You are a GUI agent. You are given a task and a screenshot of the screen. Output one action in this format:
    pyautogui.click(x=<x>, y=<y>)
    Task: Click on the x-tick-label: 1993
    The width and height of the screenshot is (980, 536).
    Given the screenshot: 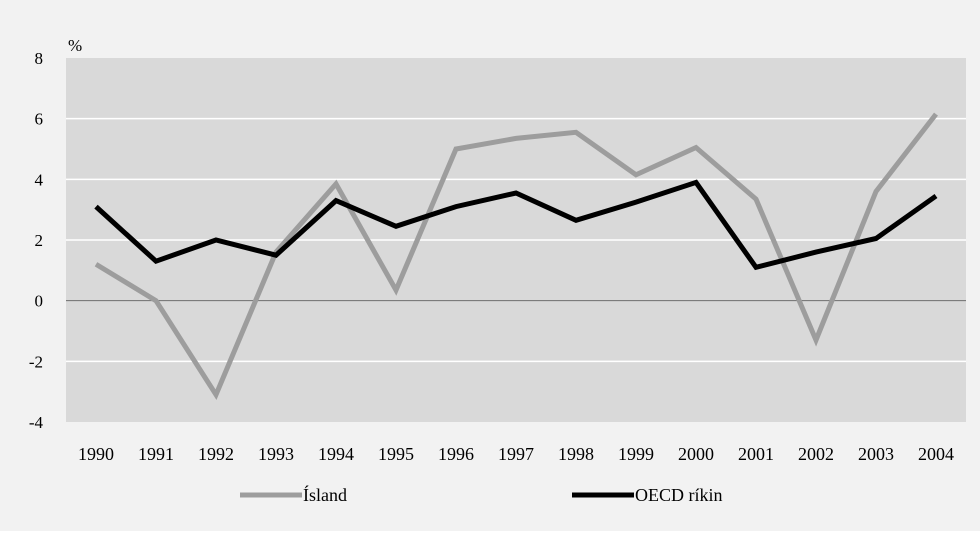 What is the action you would take?
    pyautogui.click(x=276, y=454)
    